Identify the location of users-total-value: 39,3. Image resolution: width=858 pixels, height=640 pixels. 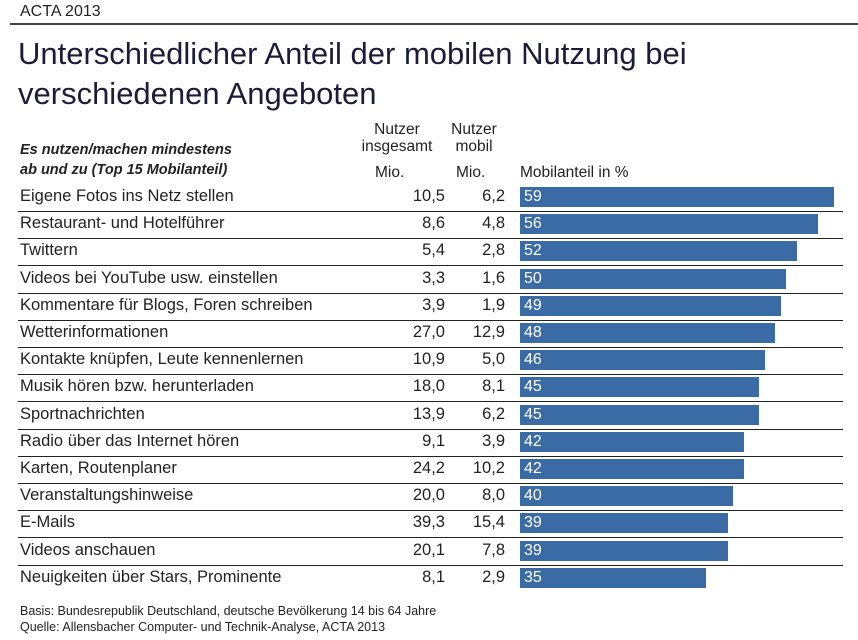
(428, 522).